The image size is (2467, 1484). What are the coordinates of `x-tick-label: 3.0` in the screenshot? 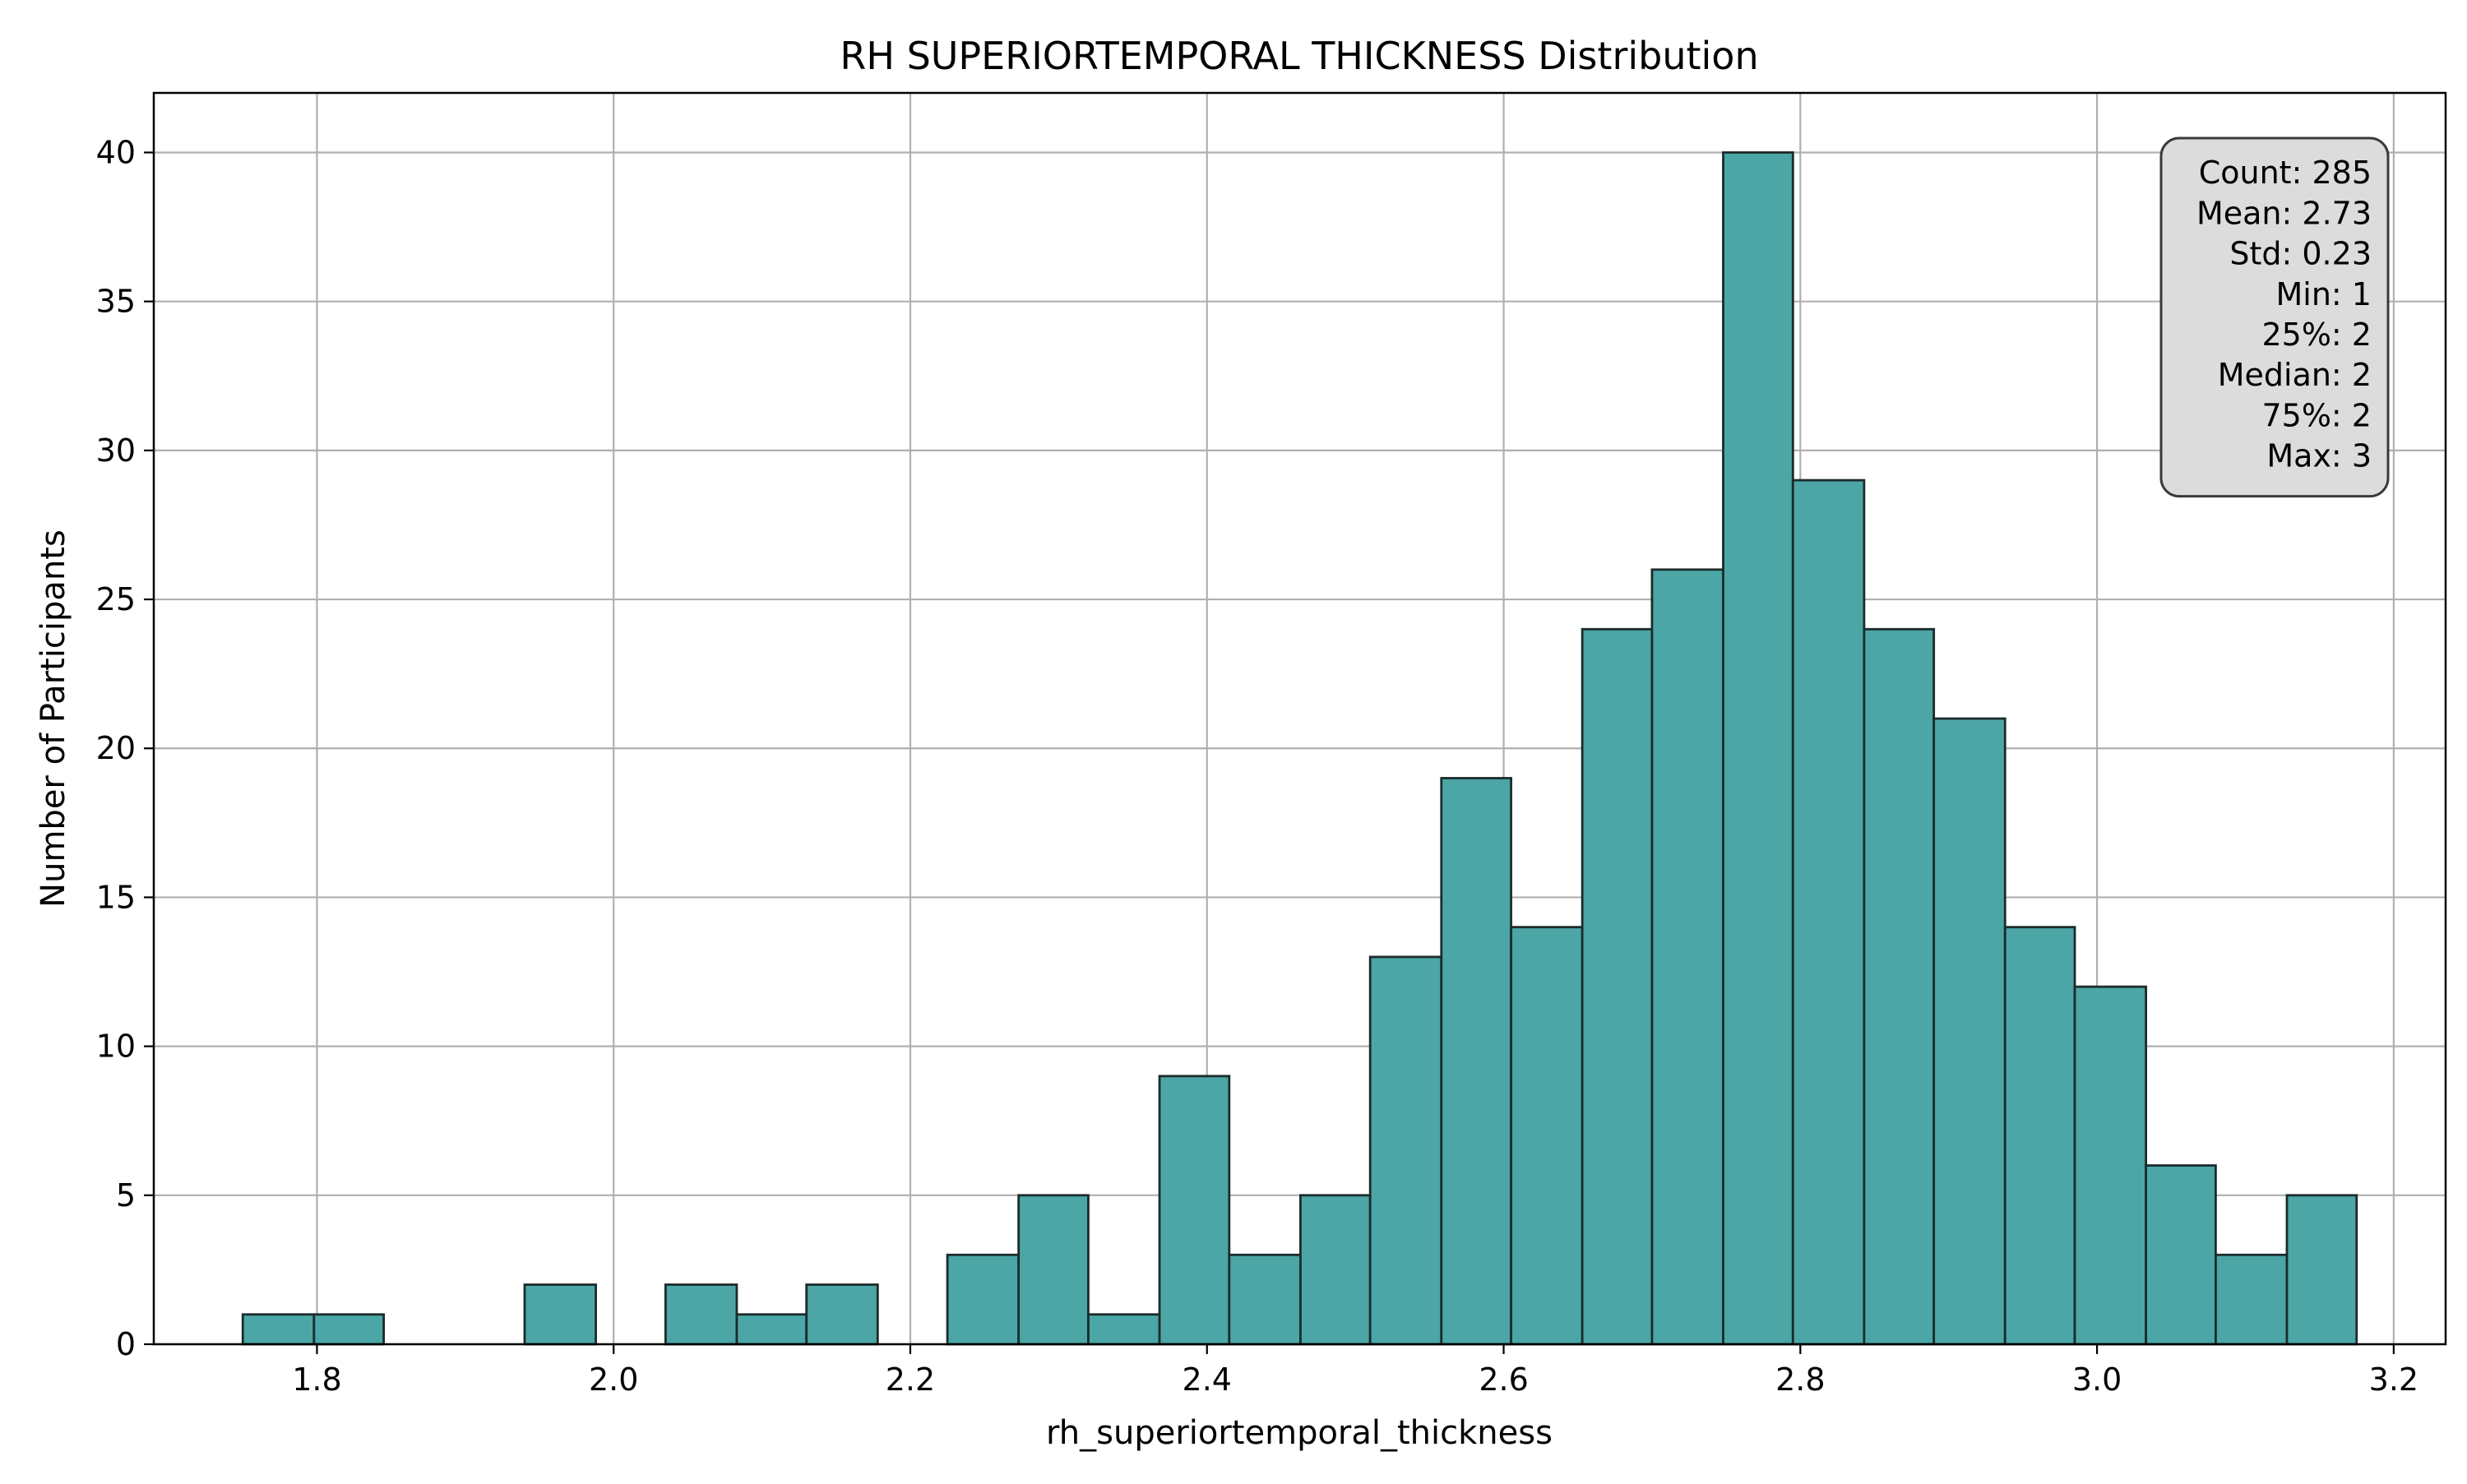 It's located at (2097, 1379).